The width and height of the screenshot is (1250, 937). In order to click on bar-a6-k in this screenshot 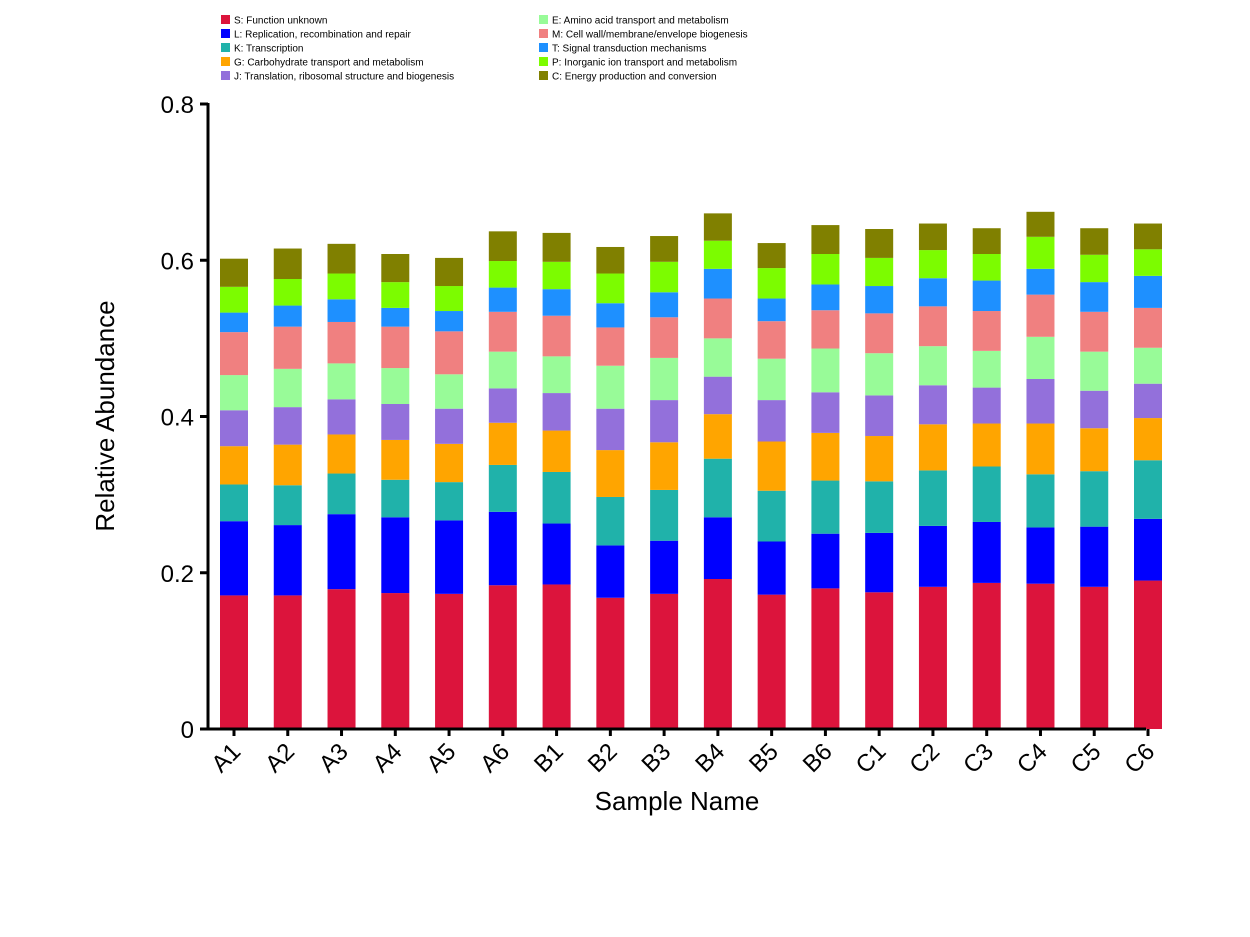, I will do `click(502, 488)`.